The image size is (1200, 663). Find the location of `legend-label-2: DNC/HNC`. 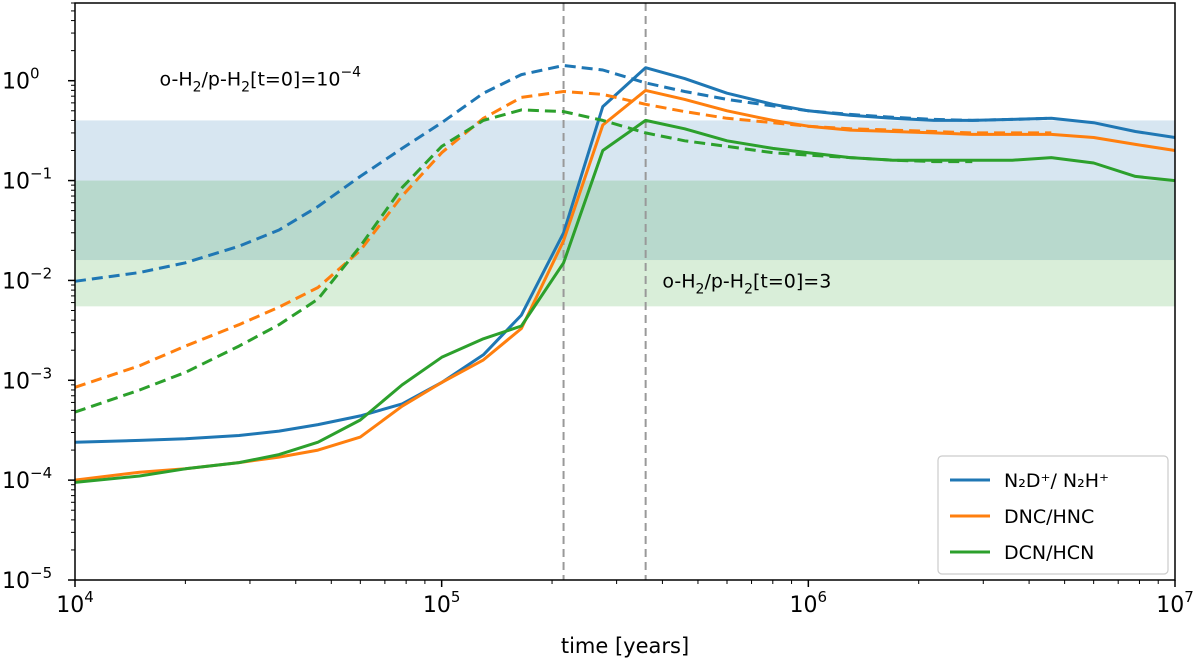

legend-label-2: DNC/HNC is located at coordinates (1049, 517).